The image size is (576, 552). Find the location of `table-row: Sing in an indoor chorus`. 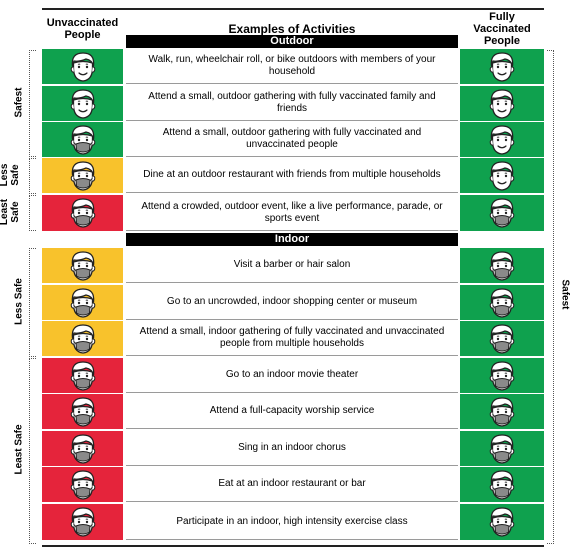

table-row: Sing in an indoor chorus is located at coordinates (293, 448).